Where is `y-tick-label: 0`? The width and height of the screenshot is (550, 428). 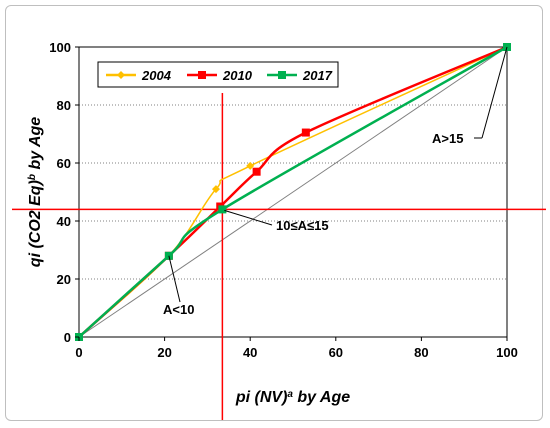
y-tick-label: 0 is located at coordinates (67, 337).